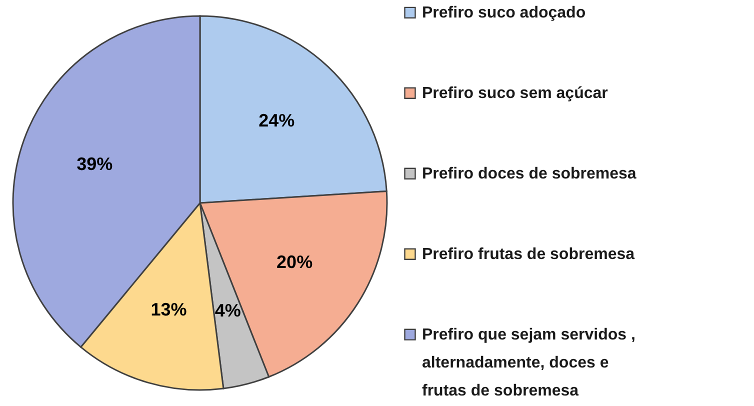 This screenshot has height=406, width=754. Describe the element at coordinates (168, 310) in the screenshot. I see `data-label: 13%` at that location.